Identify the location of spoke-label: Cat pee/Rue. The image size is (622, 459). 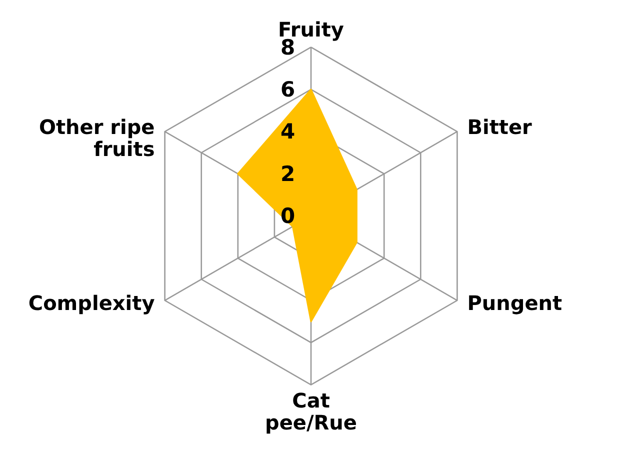
(311, 411).